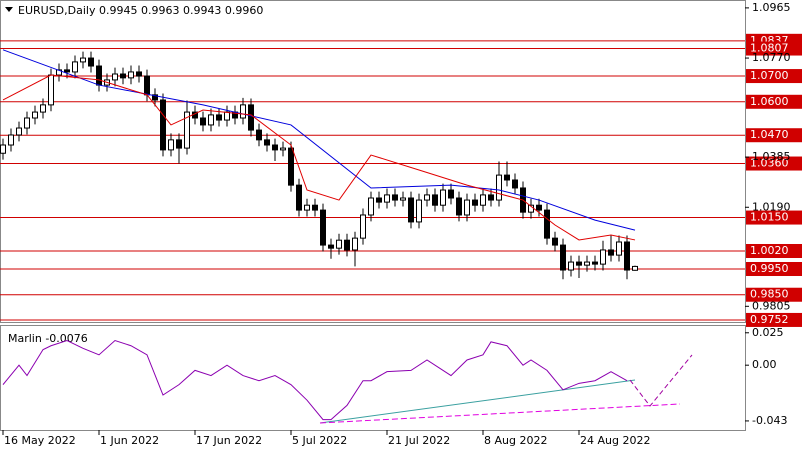 This screenshot has width=803, height=453. Describe the element at coordinates (229, 440) in the screenshot. I see `x-tick-label: 17 Jun 2022` at that location.